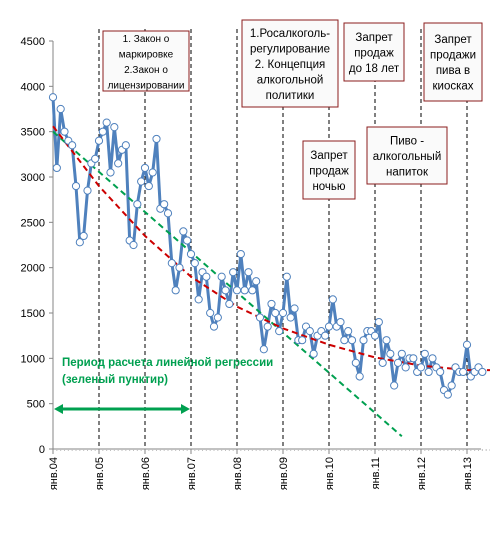 Image resolution: width=490 pixels, height=549 pixels. Describe the element at coordinates (58, 409) in the screenshot. I see `arrowhead-left` at that location.